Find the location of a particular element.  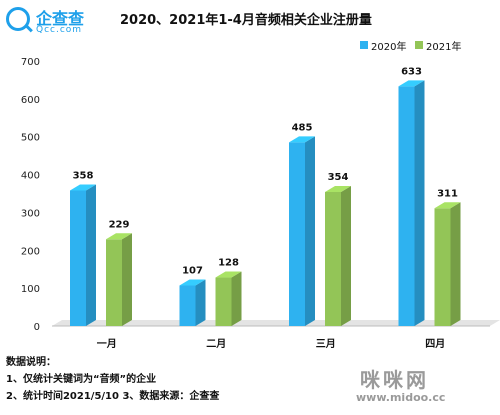

y-tick-label: 300 is located at coordinates (30, 213).